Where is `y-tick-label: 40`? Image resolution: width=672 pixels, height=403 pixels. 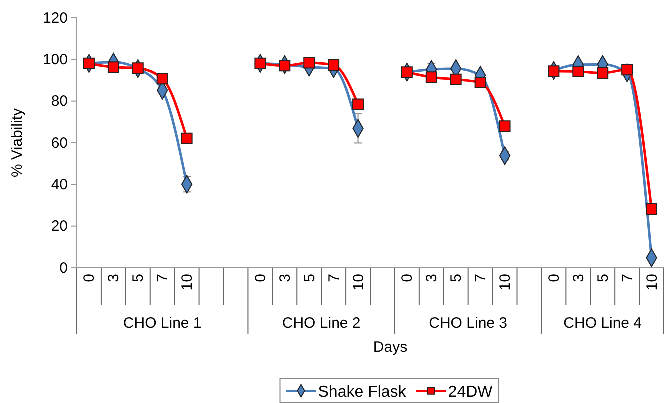 y-tick-label: 40 is located at coordinates (59, 185).